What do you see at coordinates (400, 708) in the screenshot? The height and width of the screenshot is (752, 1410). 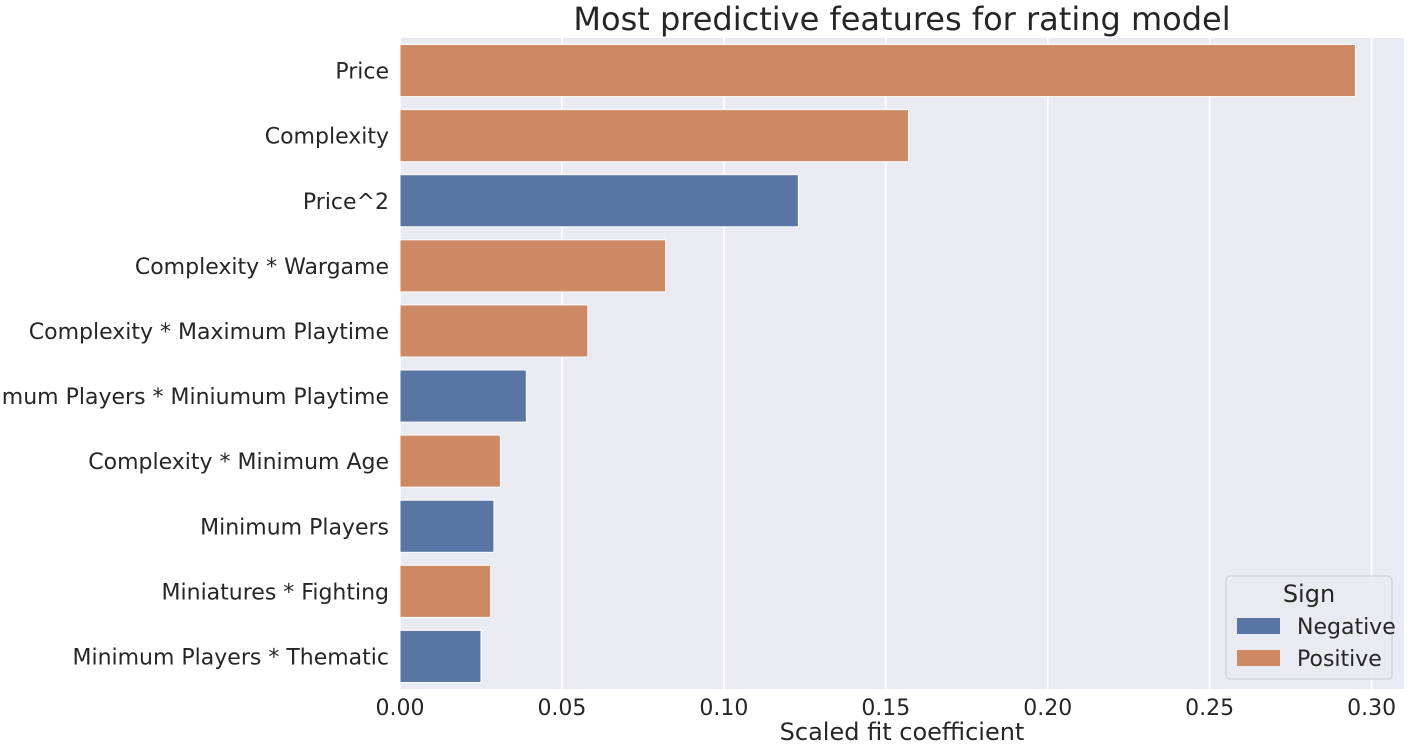 I see `x-tick-label: 0.00` at bounding box center [400, 708].